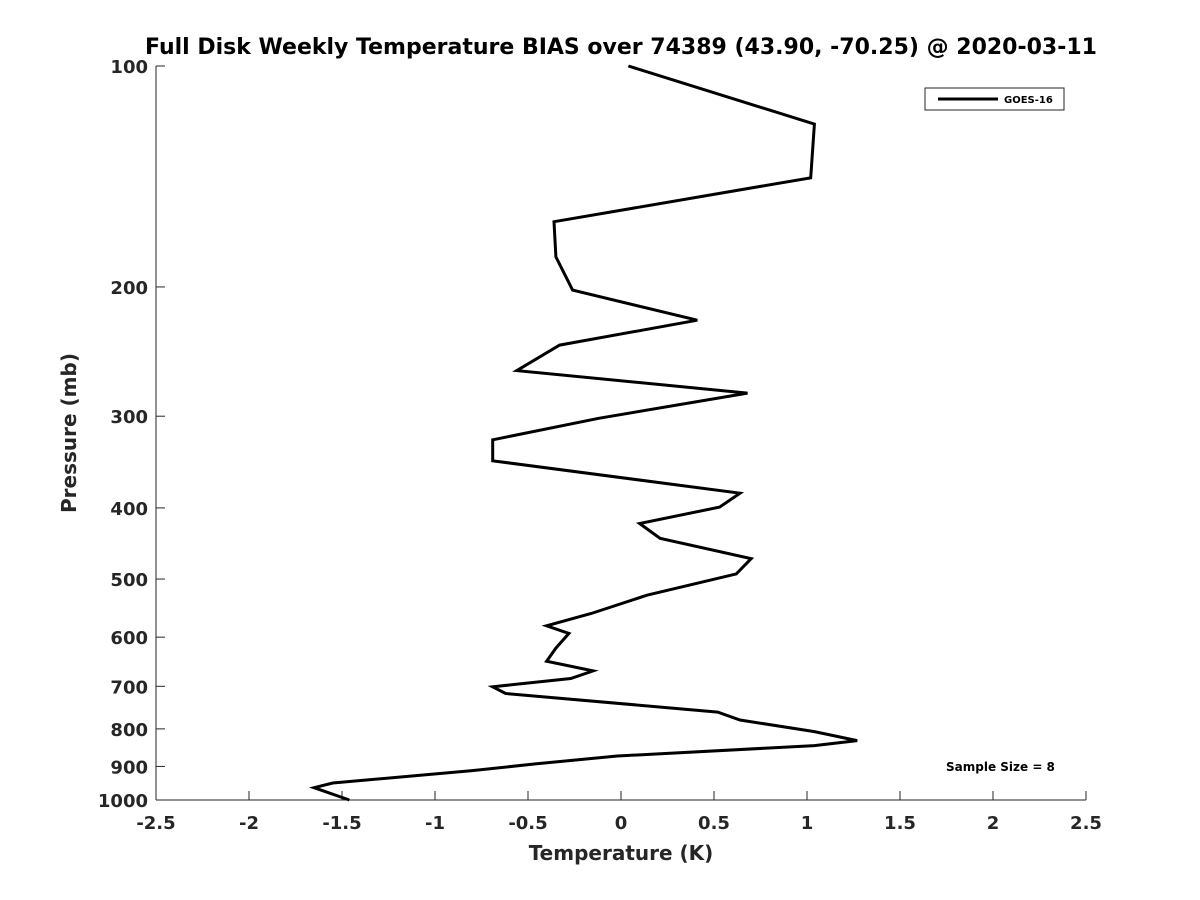  Describe the element at coordinates (1000, 767) in the screenshot. I see `sample-size-annotation: Sample Size = 8` at that location.